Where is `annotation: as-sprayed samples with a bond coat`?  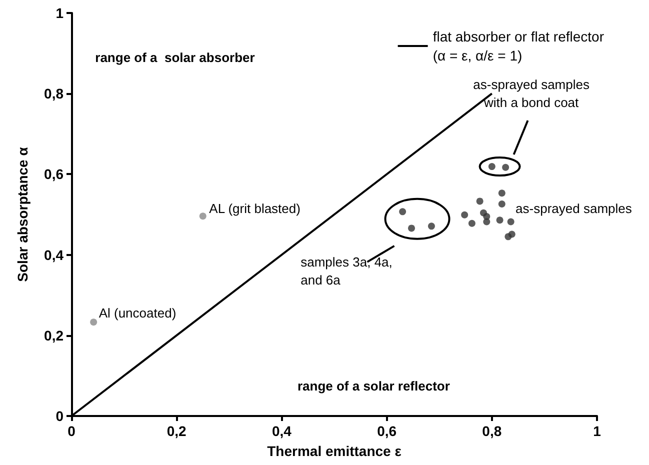 annotation: as-sprayed samples with a bond coat is located at coordinates (531, 93).